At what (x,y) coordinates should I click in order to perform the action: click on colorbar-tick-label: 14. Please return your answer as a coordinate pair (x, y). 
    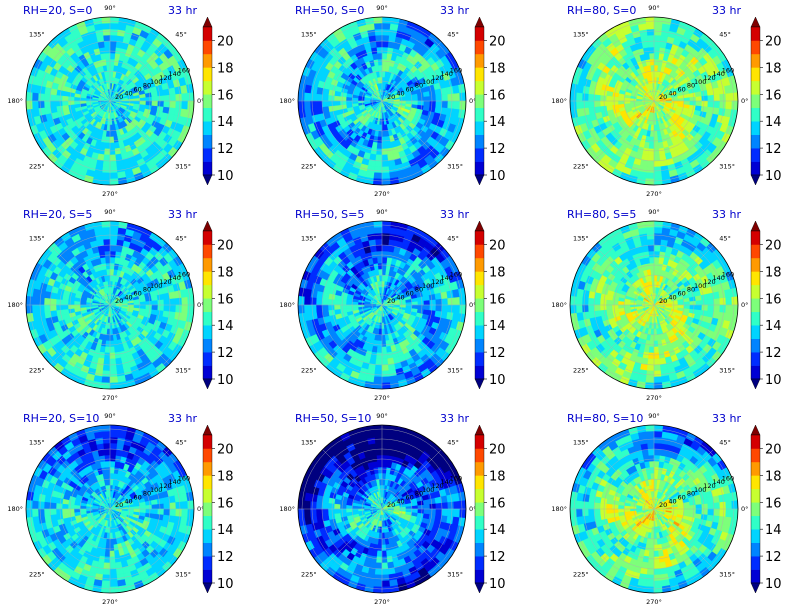
    Looking at the image, I should click on (497, 326).